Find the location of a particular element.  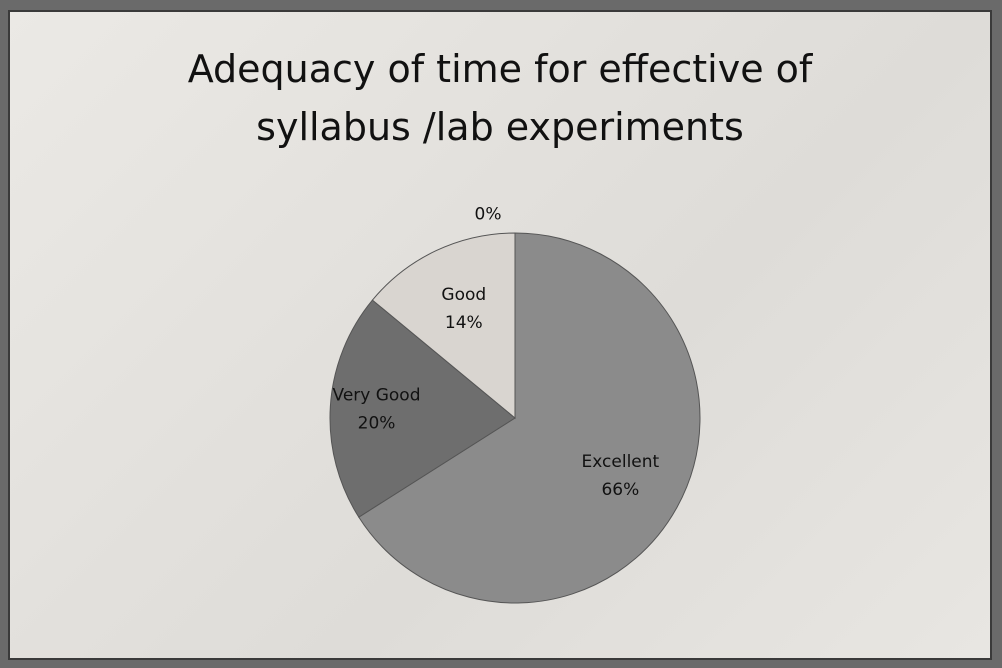

slice-category-label: Good is located at coordinates (463, 295).